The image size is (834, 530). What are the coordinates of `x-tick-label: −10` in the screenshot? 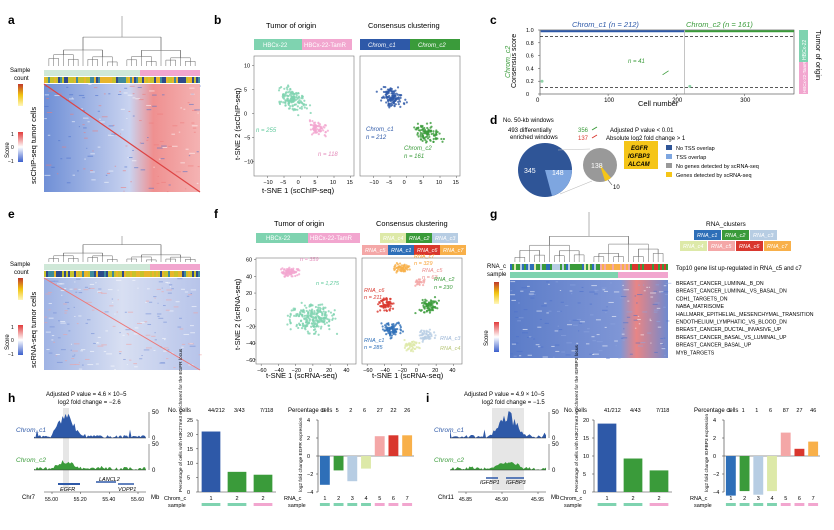 It's located at (267, 183).